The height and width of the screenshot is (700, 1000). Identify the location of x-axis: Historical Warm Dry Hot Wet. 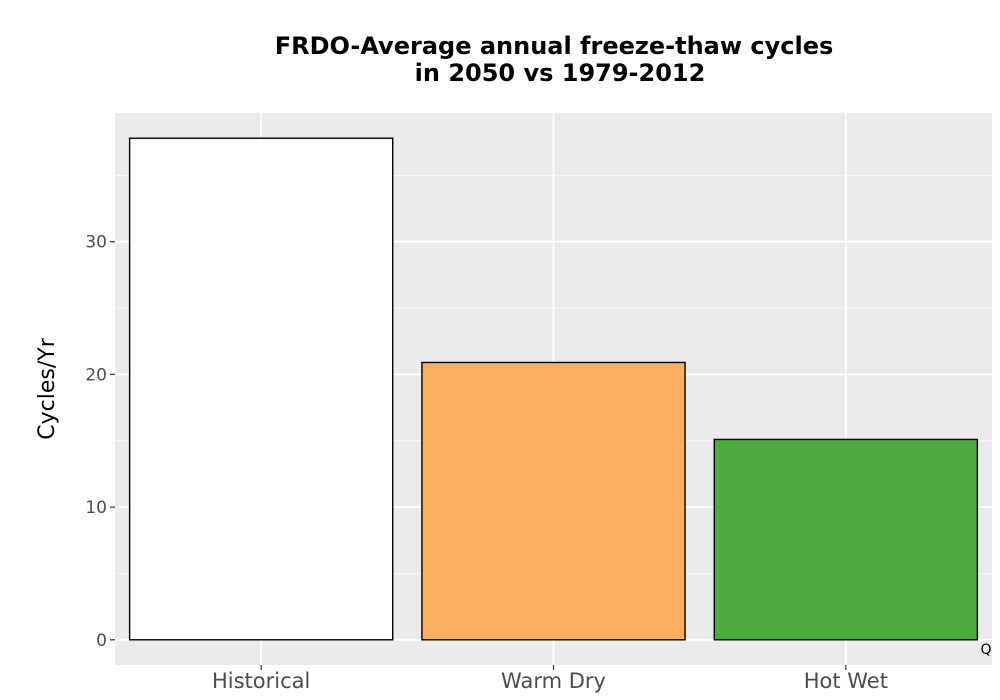
(550, 679).